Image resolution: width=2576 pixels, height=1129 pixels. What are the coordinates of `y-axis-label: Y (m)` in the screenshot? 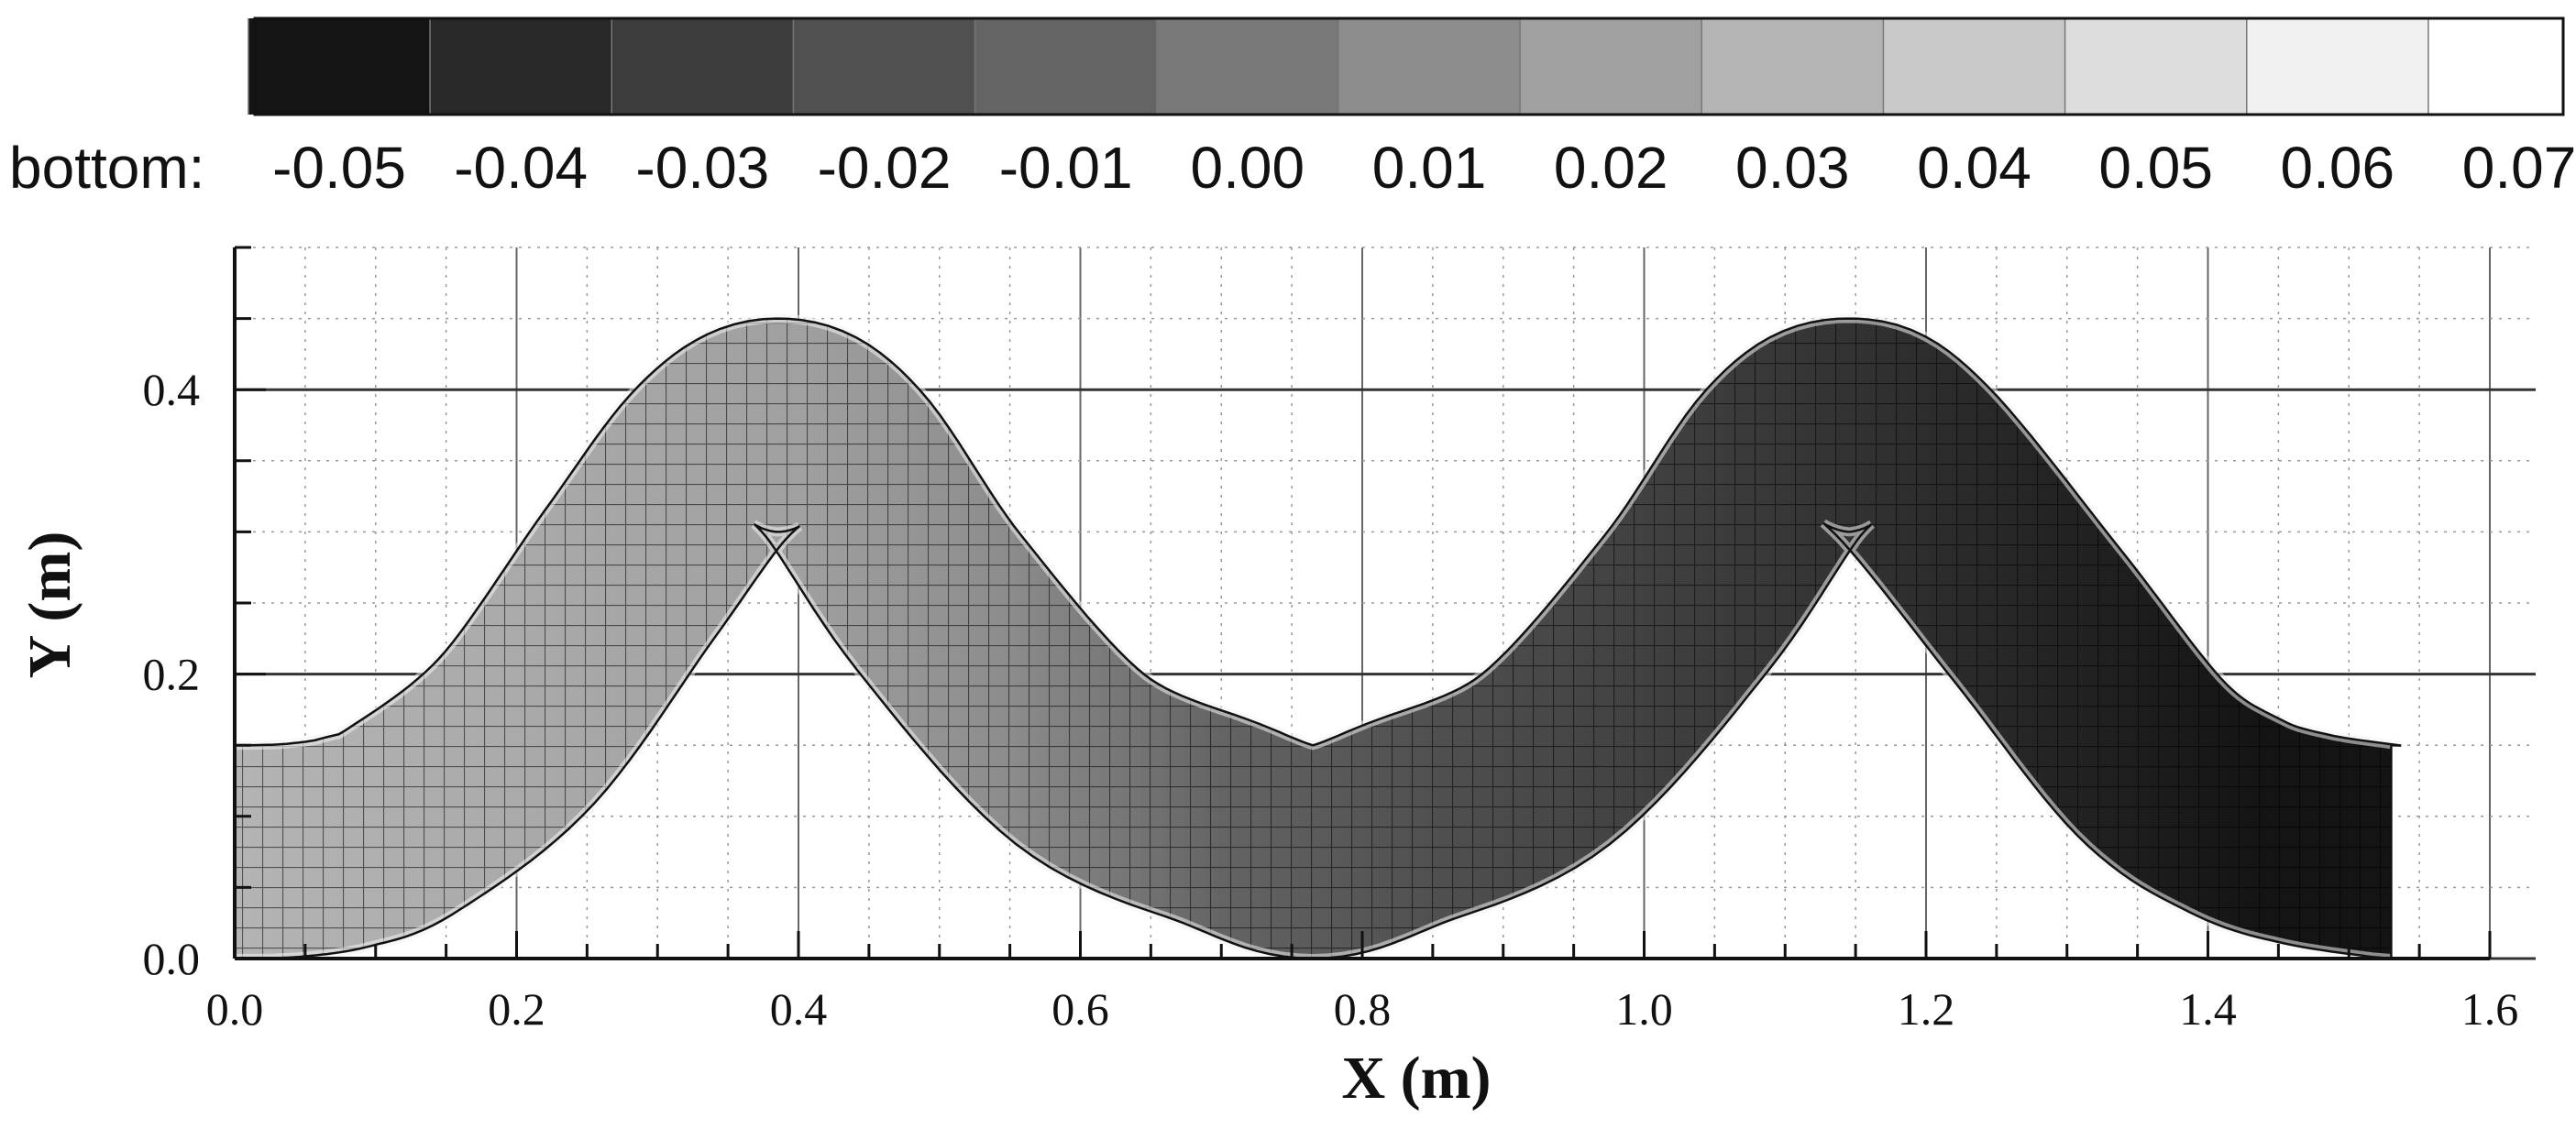 It's located at (50, 605).